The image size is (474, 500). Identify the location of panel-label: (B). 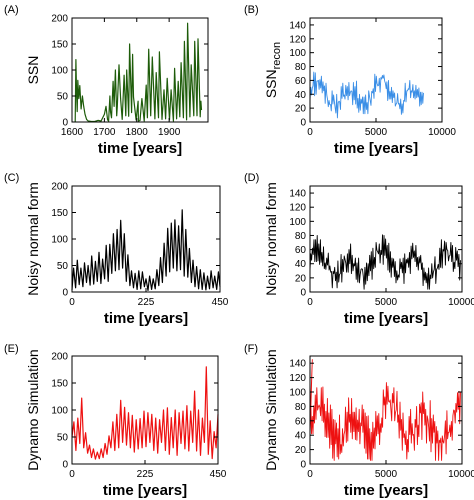
(251, 10).